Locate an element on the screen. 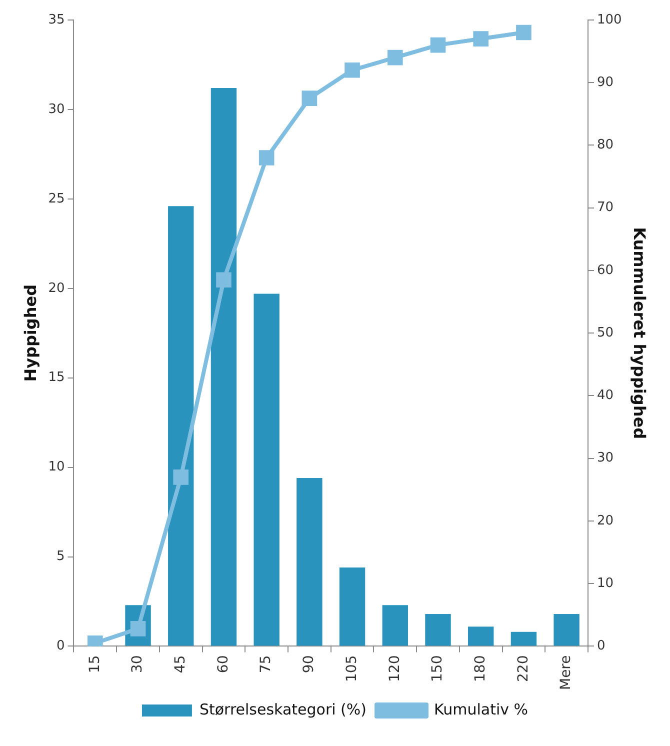  y2-tick-label: 60 is located at coordinates (605, 270).